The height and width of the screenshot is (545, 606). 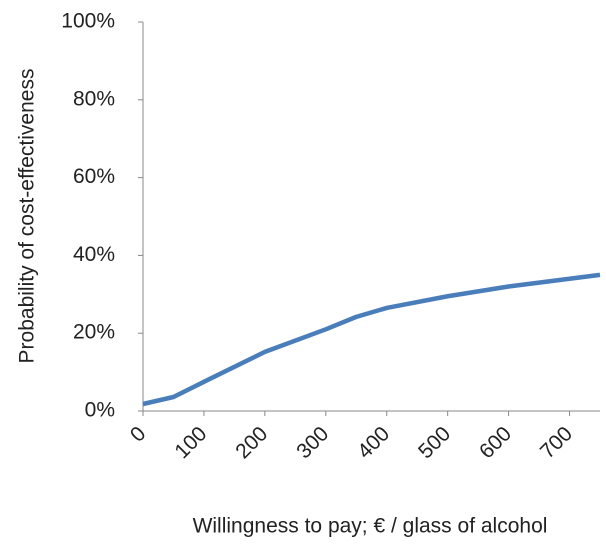 I want to click on y-axis-label: Probability of cost-effectiveness, so click(x=27, y=216).